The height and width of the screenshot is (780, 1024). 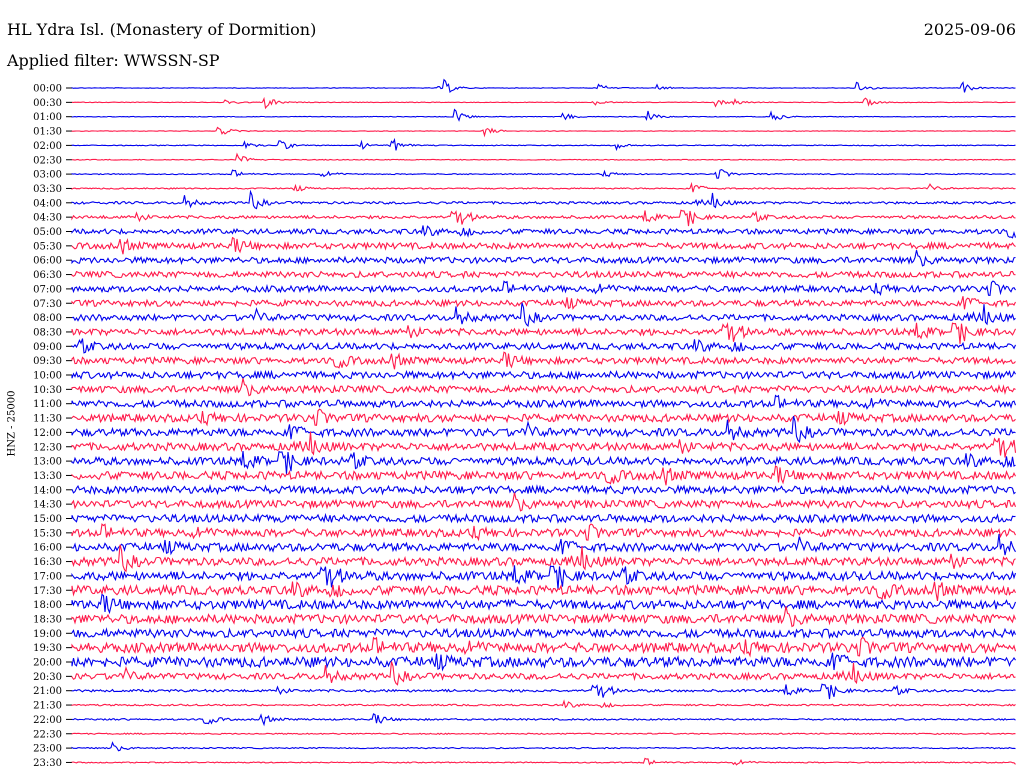 What do you see at coordinates (113, 60) in the screenshot?
I see `filter-label: Applied filter: WWSSN-SP` at bounding box center [113, 60].